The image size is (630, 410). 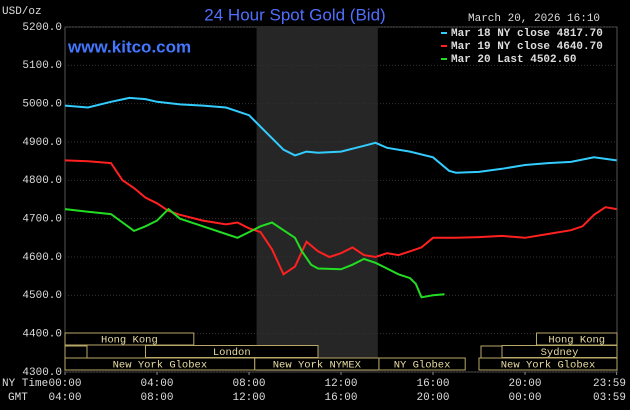 I want to click on x2-tick-label: 03:59, so click(x=609, y=398).